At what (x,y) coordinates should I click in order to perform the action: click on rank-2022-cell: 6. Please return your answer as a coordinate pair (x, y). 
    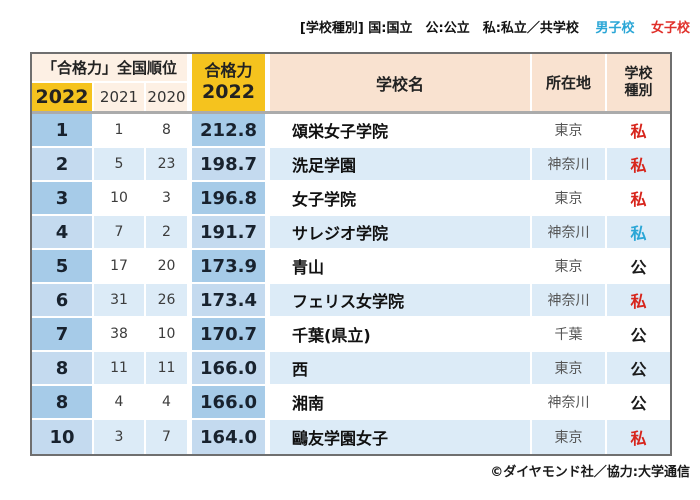
    Looking at the image, I should click on (63, 301).